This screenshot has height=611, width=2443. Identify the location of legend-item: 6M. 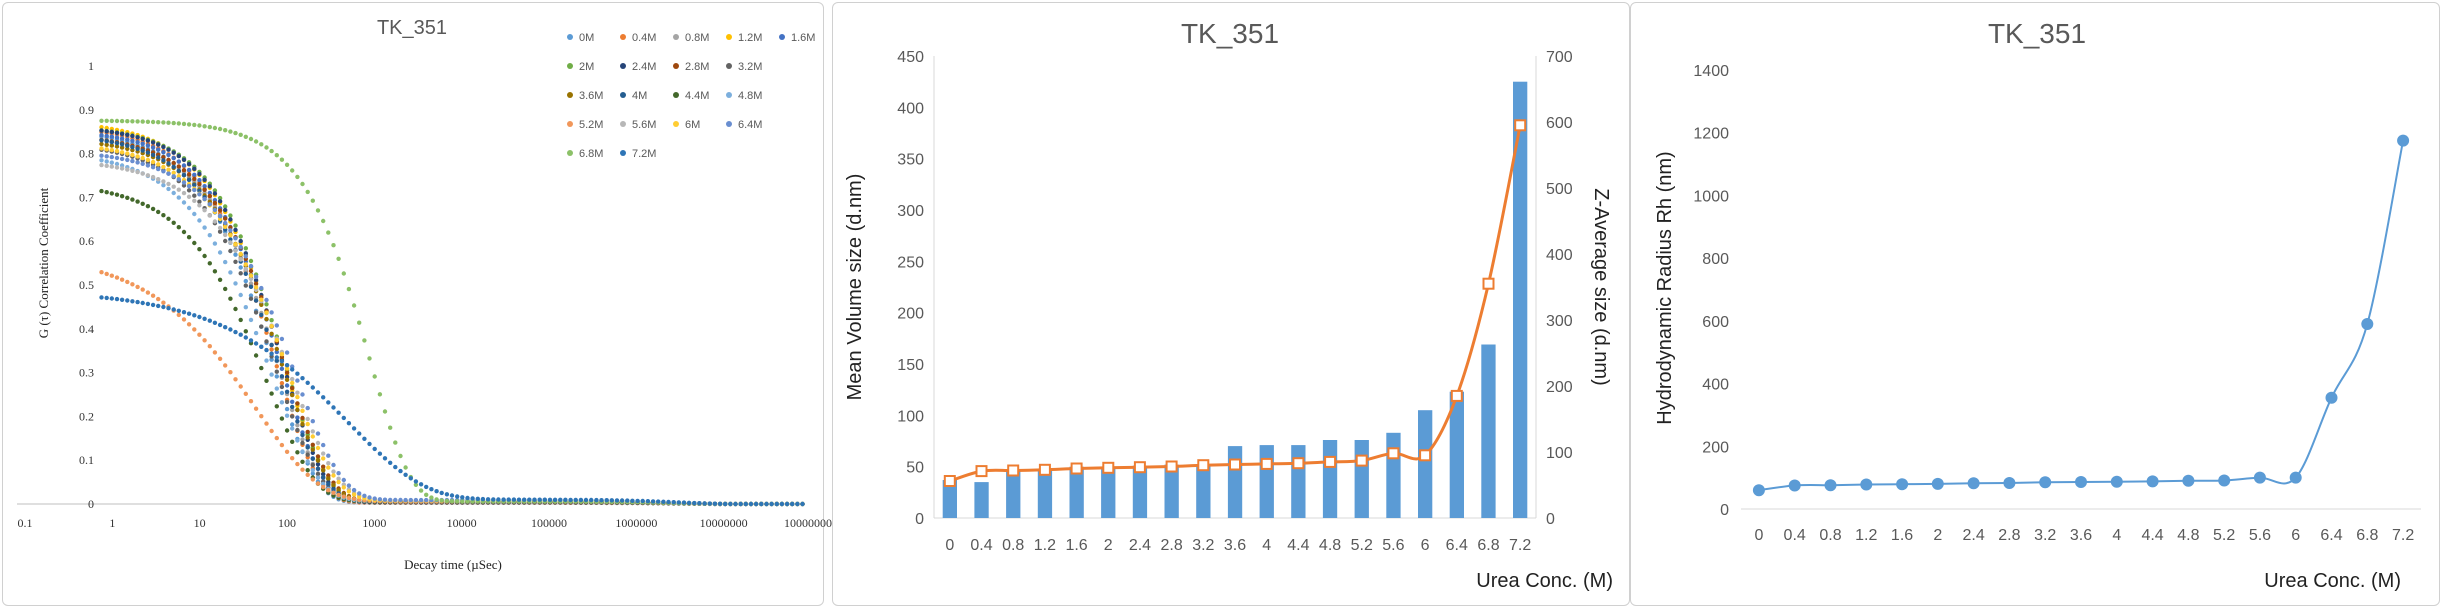
(686, 125).